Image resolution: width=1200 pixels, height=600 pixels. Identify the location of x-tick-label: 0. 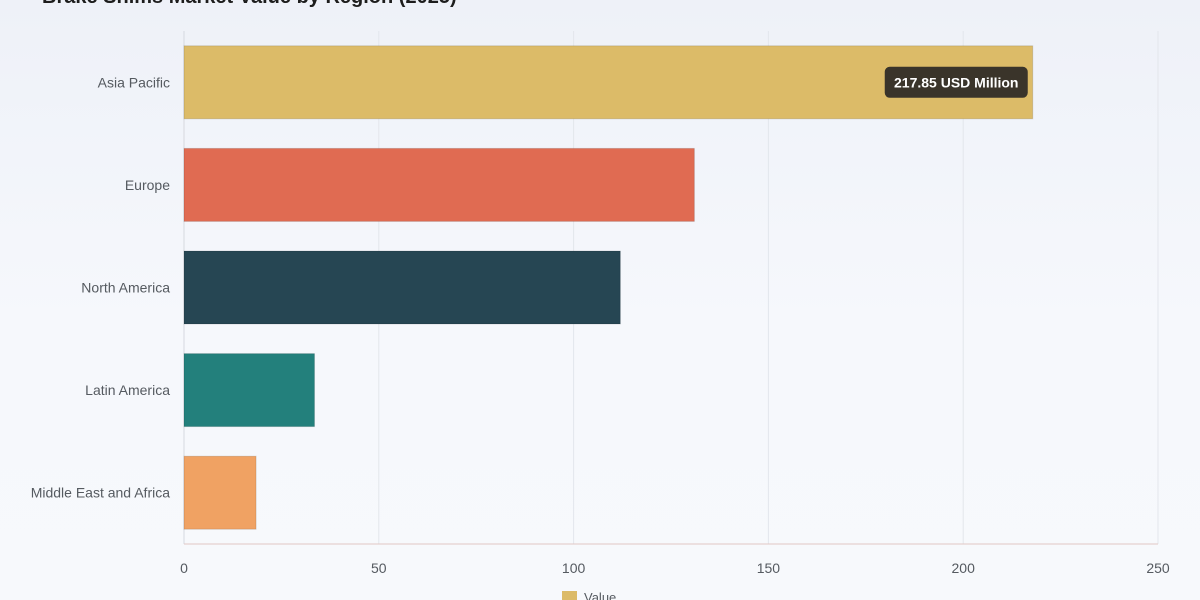
(184, 568).